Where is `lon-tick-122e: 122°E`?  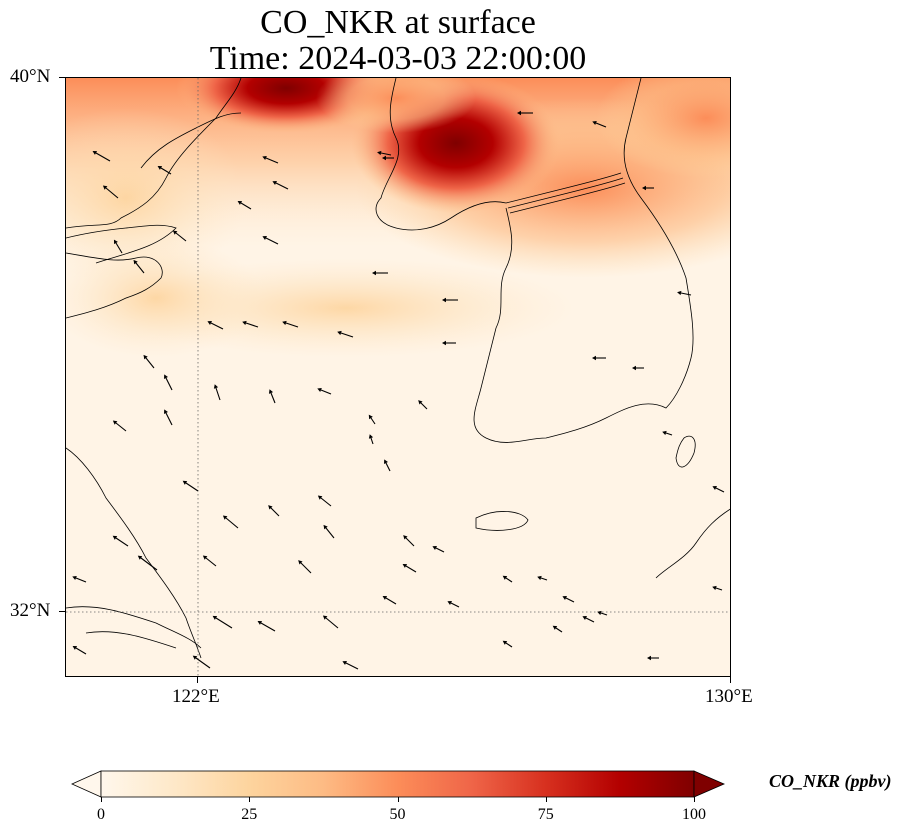
lon-tick-122e: 122°E is located at coordinates (196, 696).